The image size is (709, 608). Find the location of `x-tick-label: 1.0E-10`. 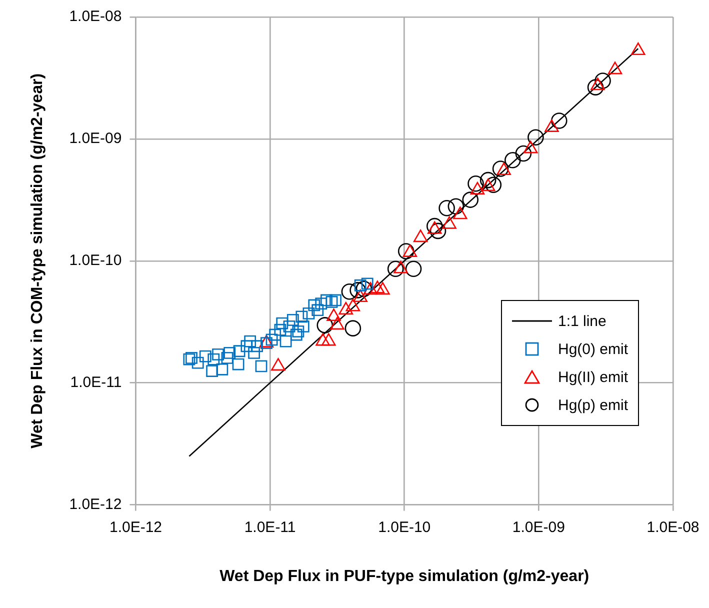

x-tick-label: 1.0E-10 is located at coordinates (404, 527).